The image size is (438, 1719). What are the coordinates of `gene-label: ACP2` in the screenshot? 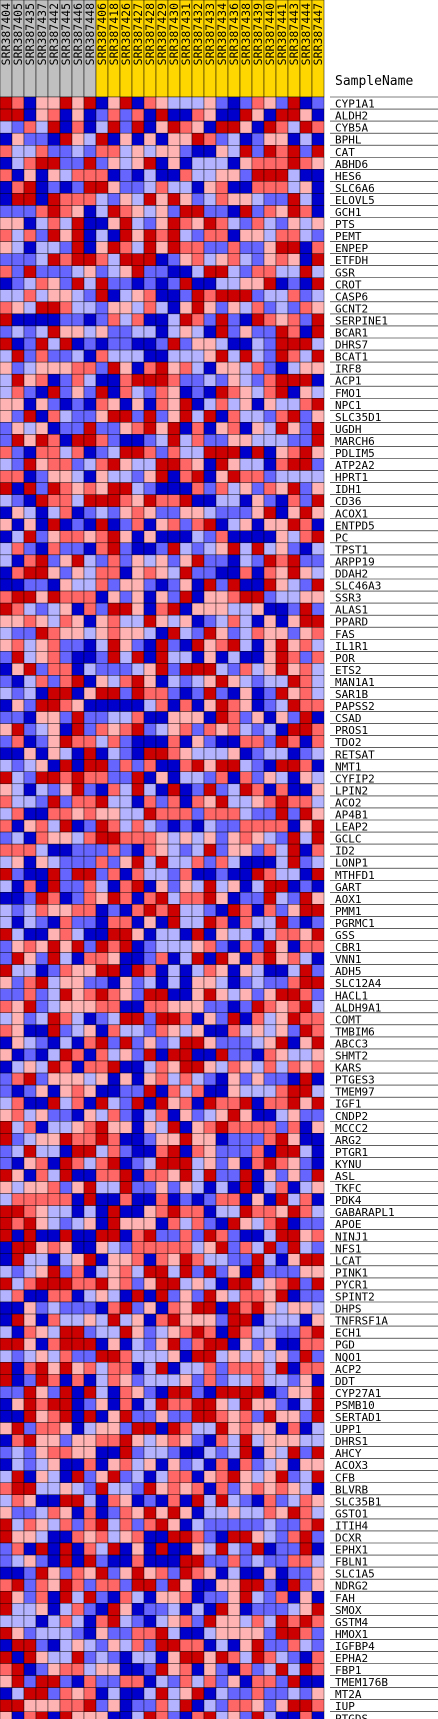 It's located at (348, 1369).